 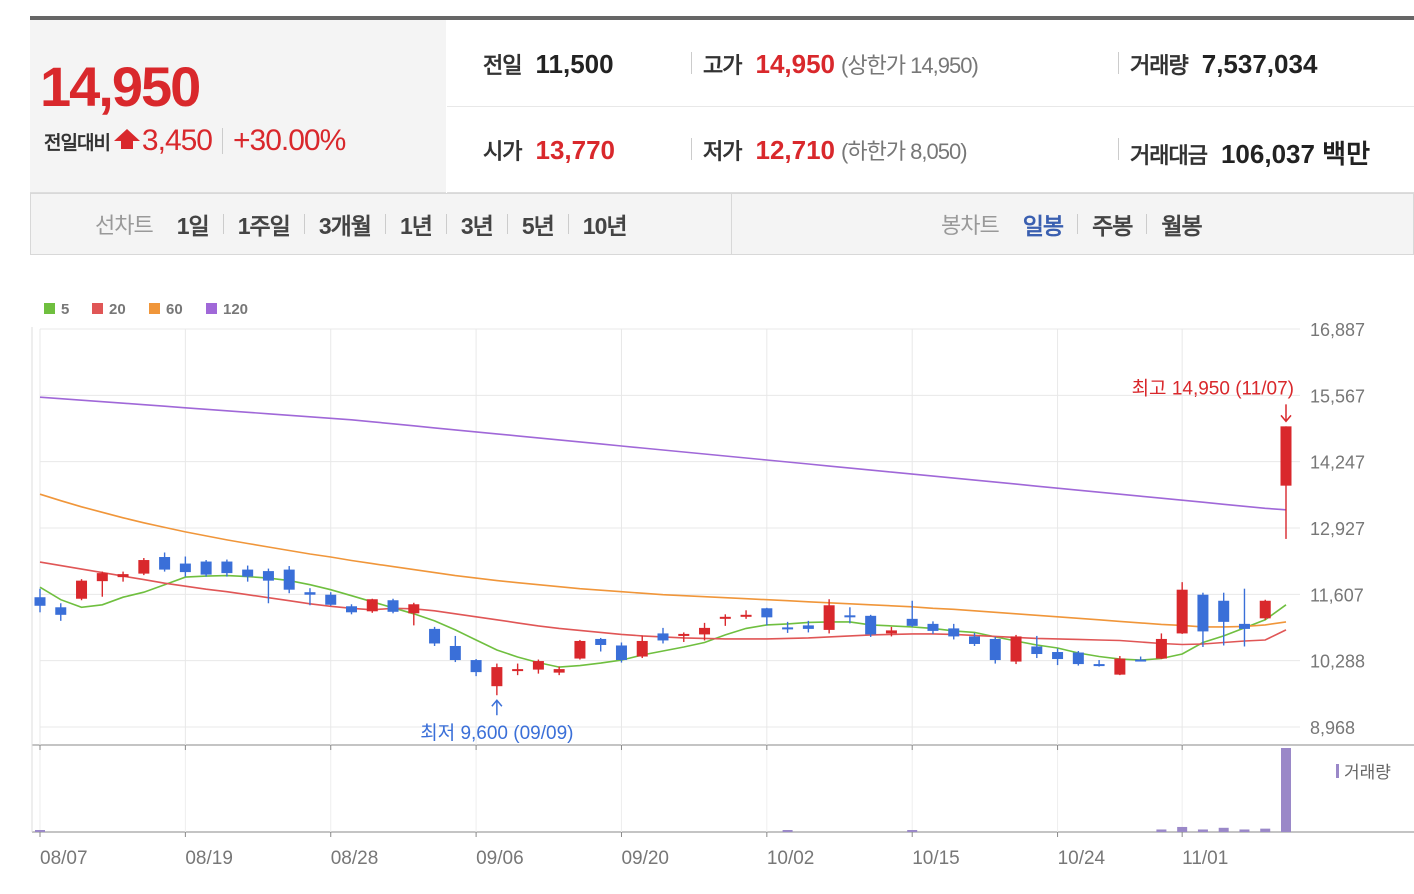 I want to click on period-monthly: 월봉, so click(x=1181, y=226).